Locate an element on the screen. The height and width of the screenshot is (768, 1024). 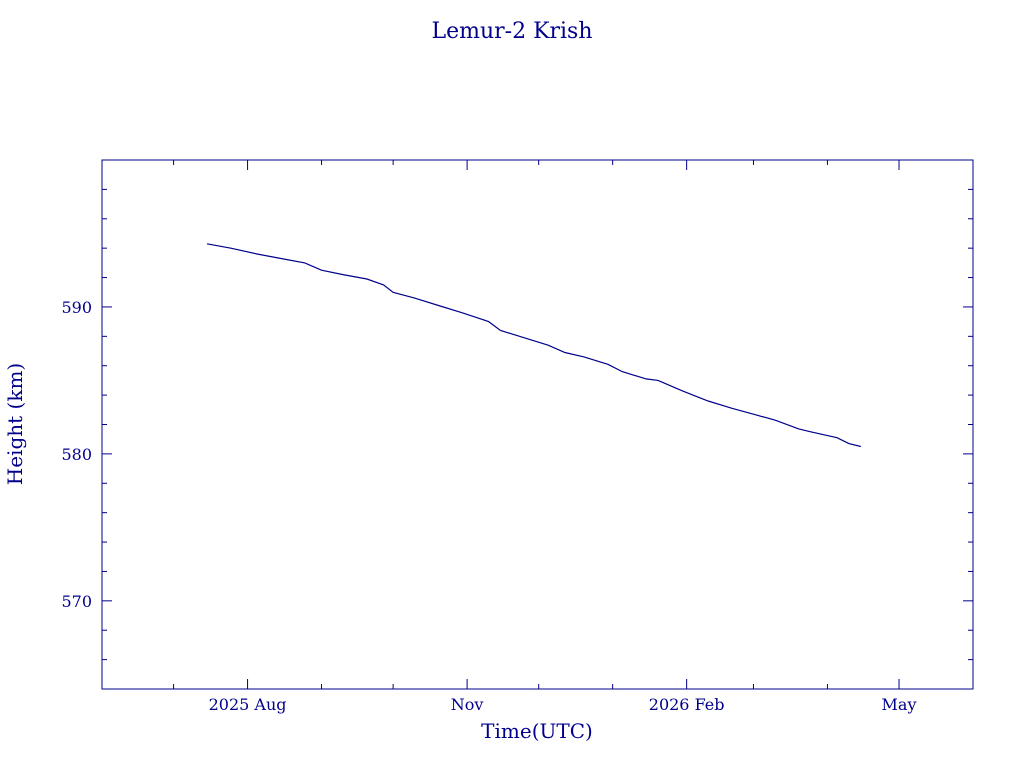
x-tick-labels: 2025 Aug Nov 2026 Feb May is located at coordinates (563, 704).